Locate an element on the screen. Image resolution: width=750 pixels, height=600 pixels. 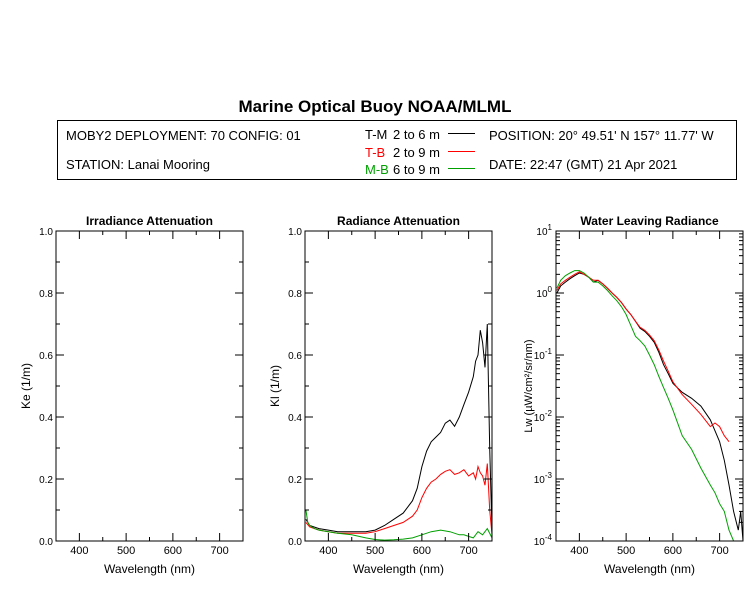
legend-code-tb: T-B is located at coordinates (375, 152).